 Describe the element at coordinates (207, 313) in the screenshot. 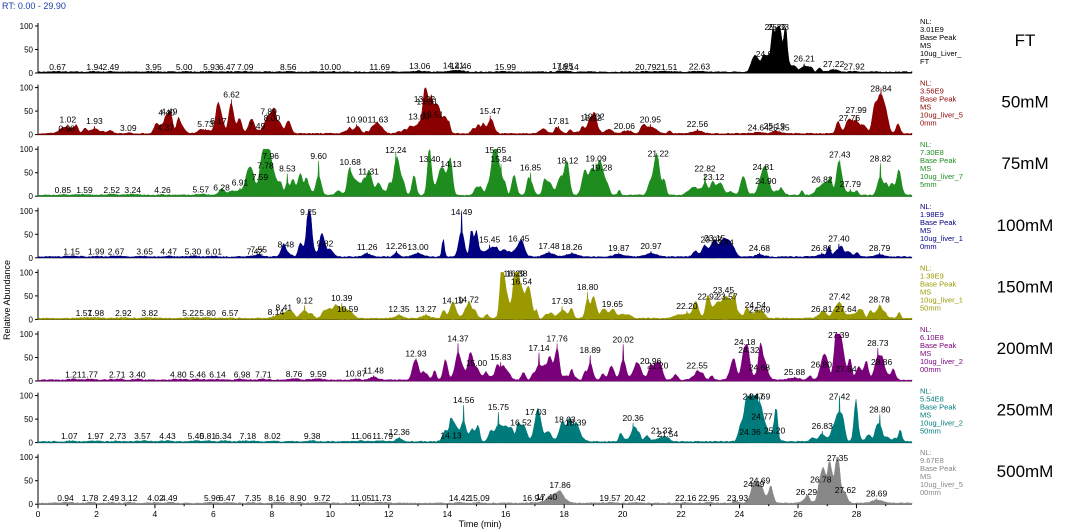

I see `peak-label: 5.80` at that location.